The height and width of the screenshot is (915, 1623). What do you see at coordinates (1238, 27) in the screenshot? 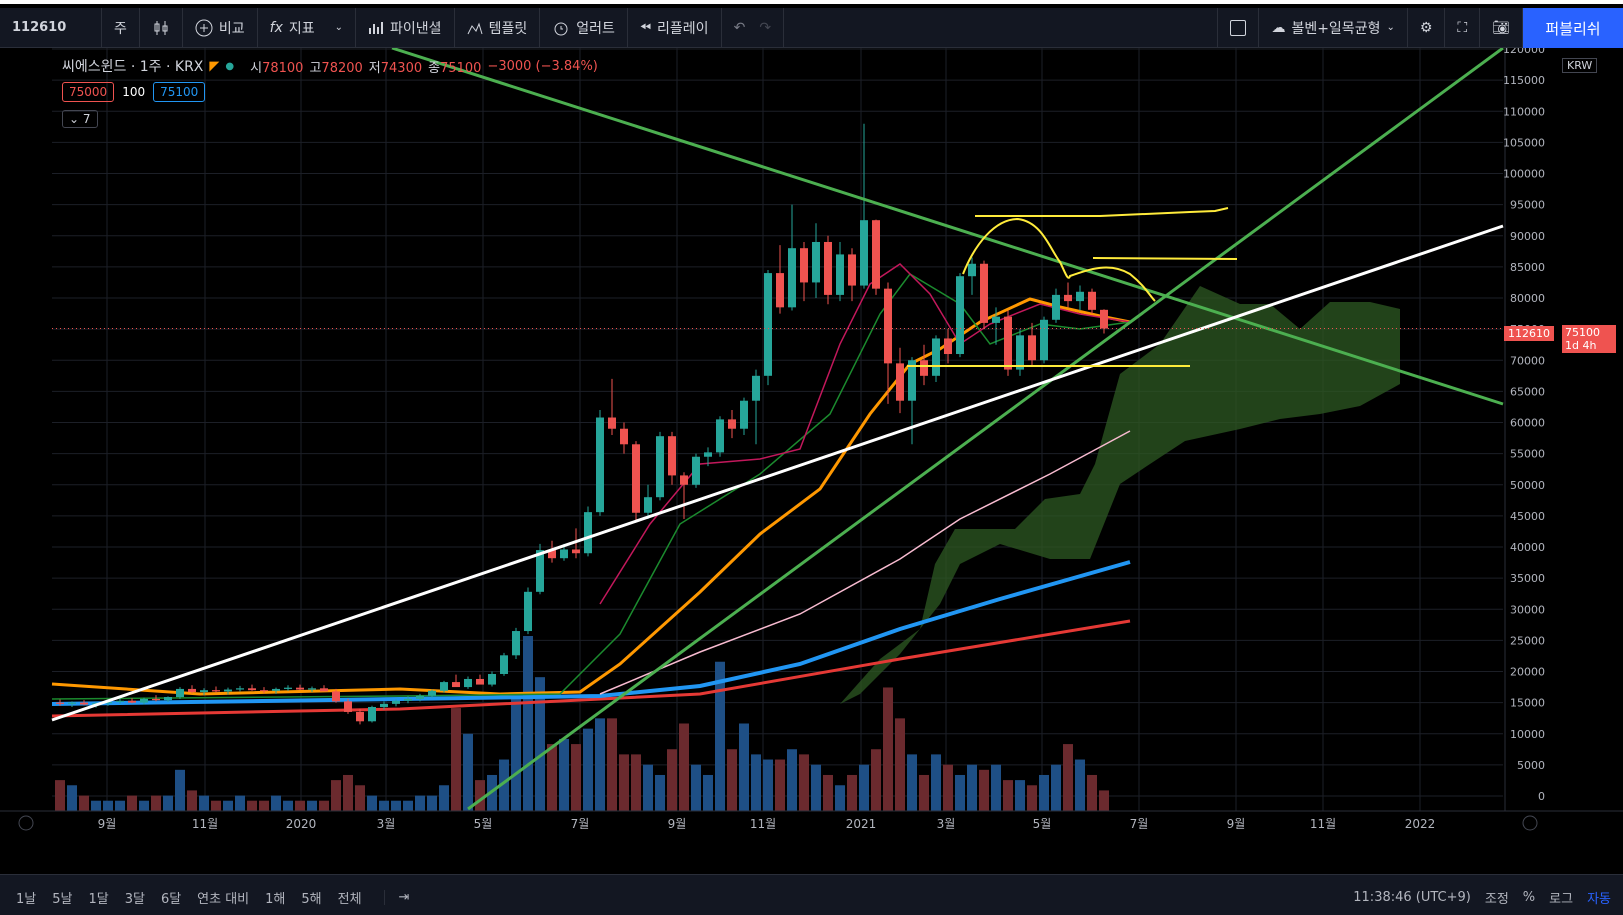
I see `layout-select-button` at bounding box center [1238, 27].